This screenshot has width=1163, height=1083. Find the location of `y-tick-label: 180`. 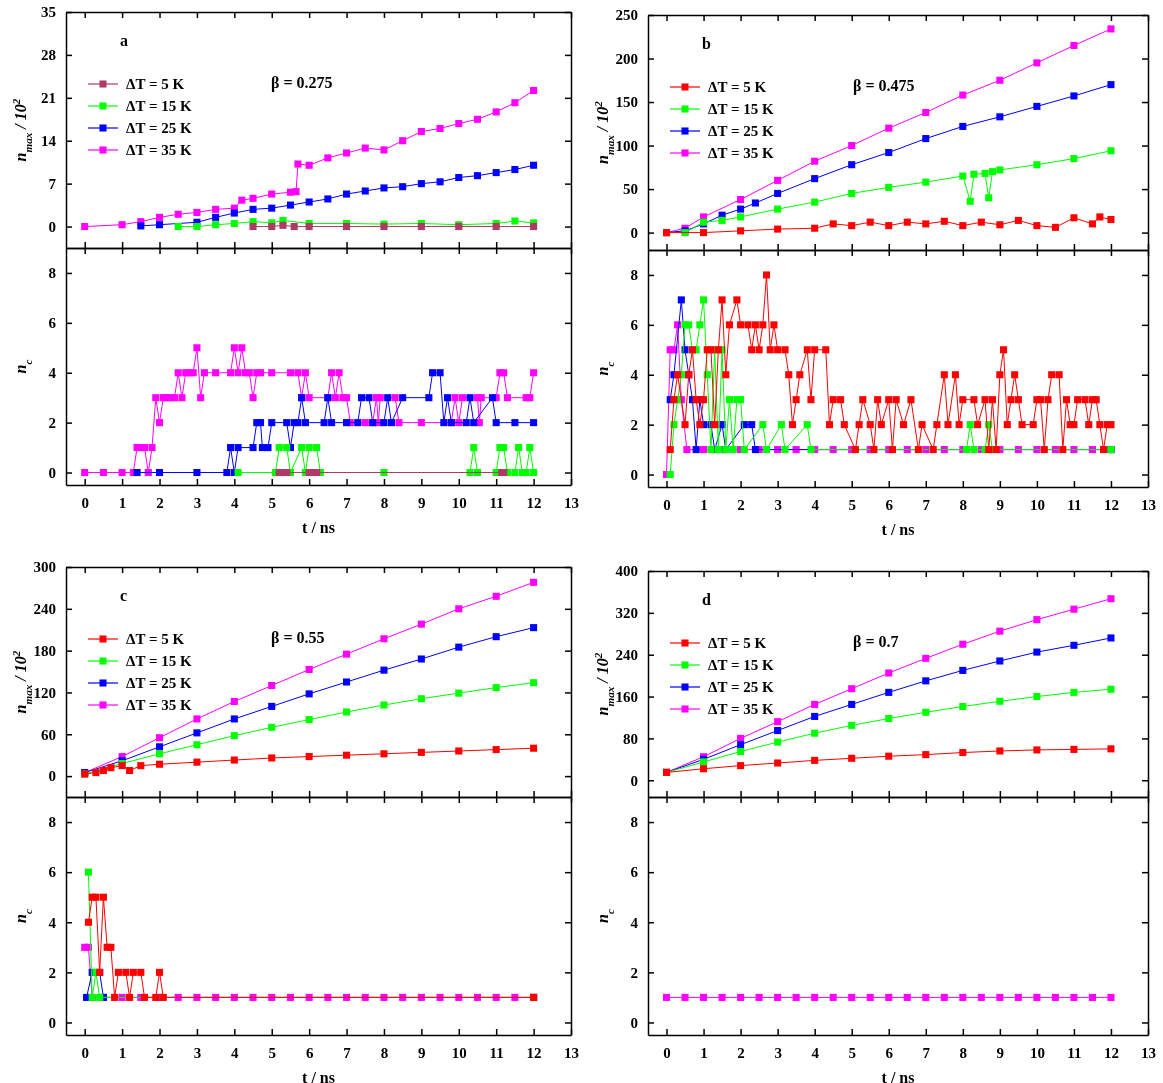

y-tick-label: 180 is located at coordinates (44, 650).